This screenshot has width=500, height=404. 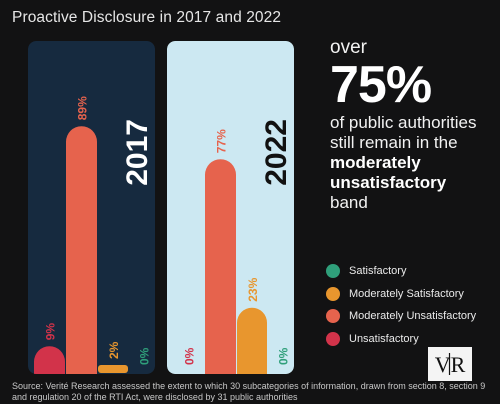 I want to click on legend-label: Moderately Unsatisfactory, so click(x=413, y=316).